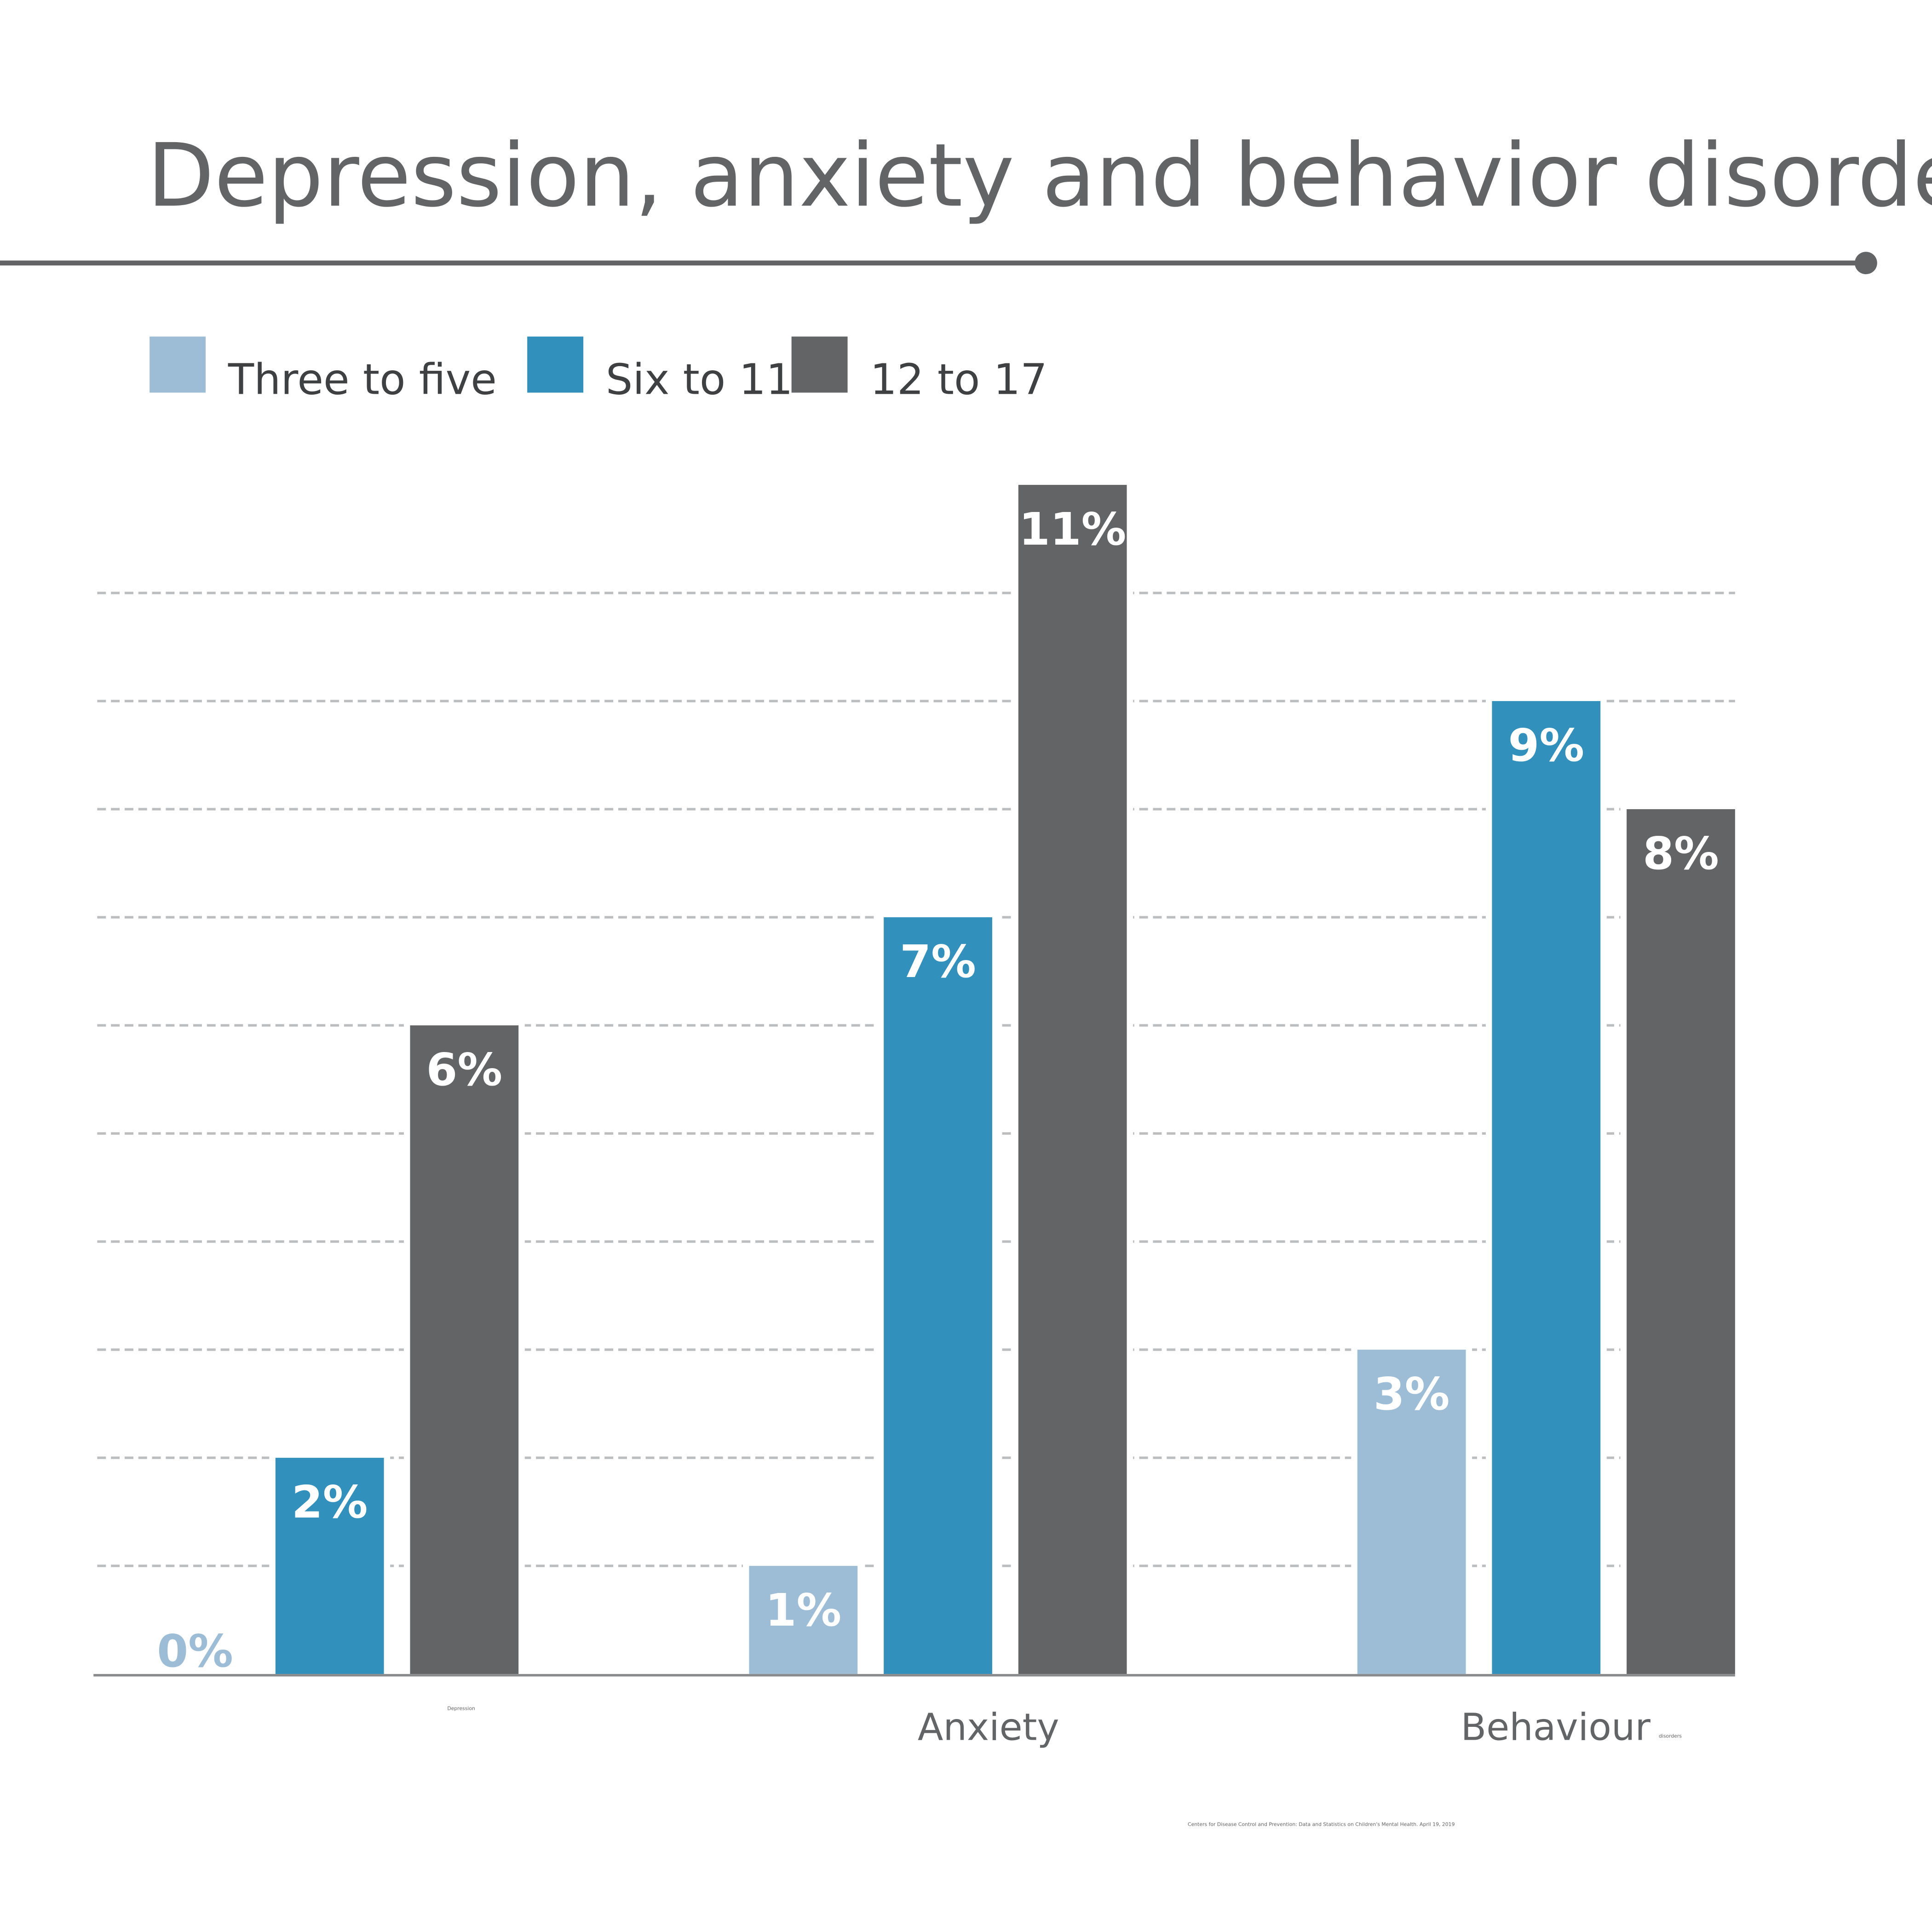 Image resolution: width=1932 pixels, height=1932 pixels. What do you see at coordinates (1866, 263) in the screenshot?
I see `title-rule-dot` at bounding box center [1866, 263].